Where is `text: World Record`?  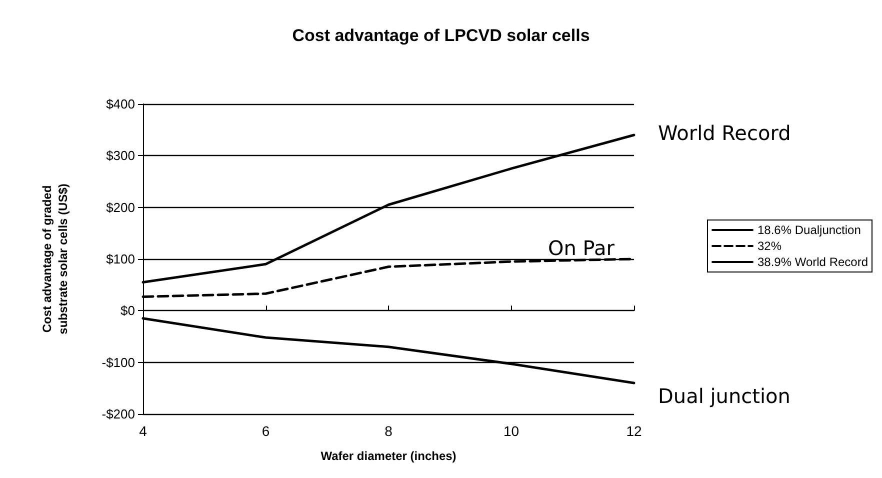
text: World Record is located at coordinates (724, 133).